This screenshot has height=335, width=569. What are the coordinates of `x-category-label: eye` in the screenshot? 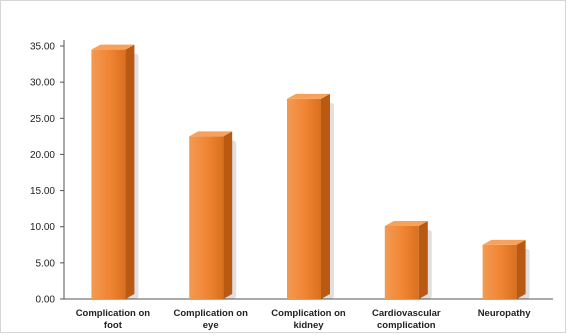 It's located at (211, 325).